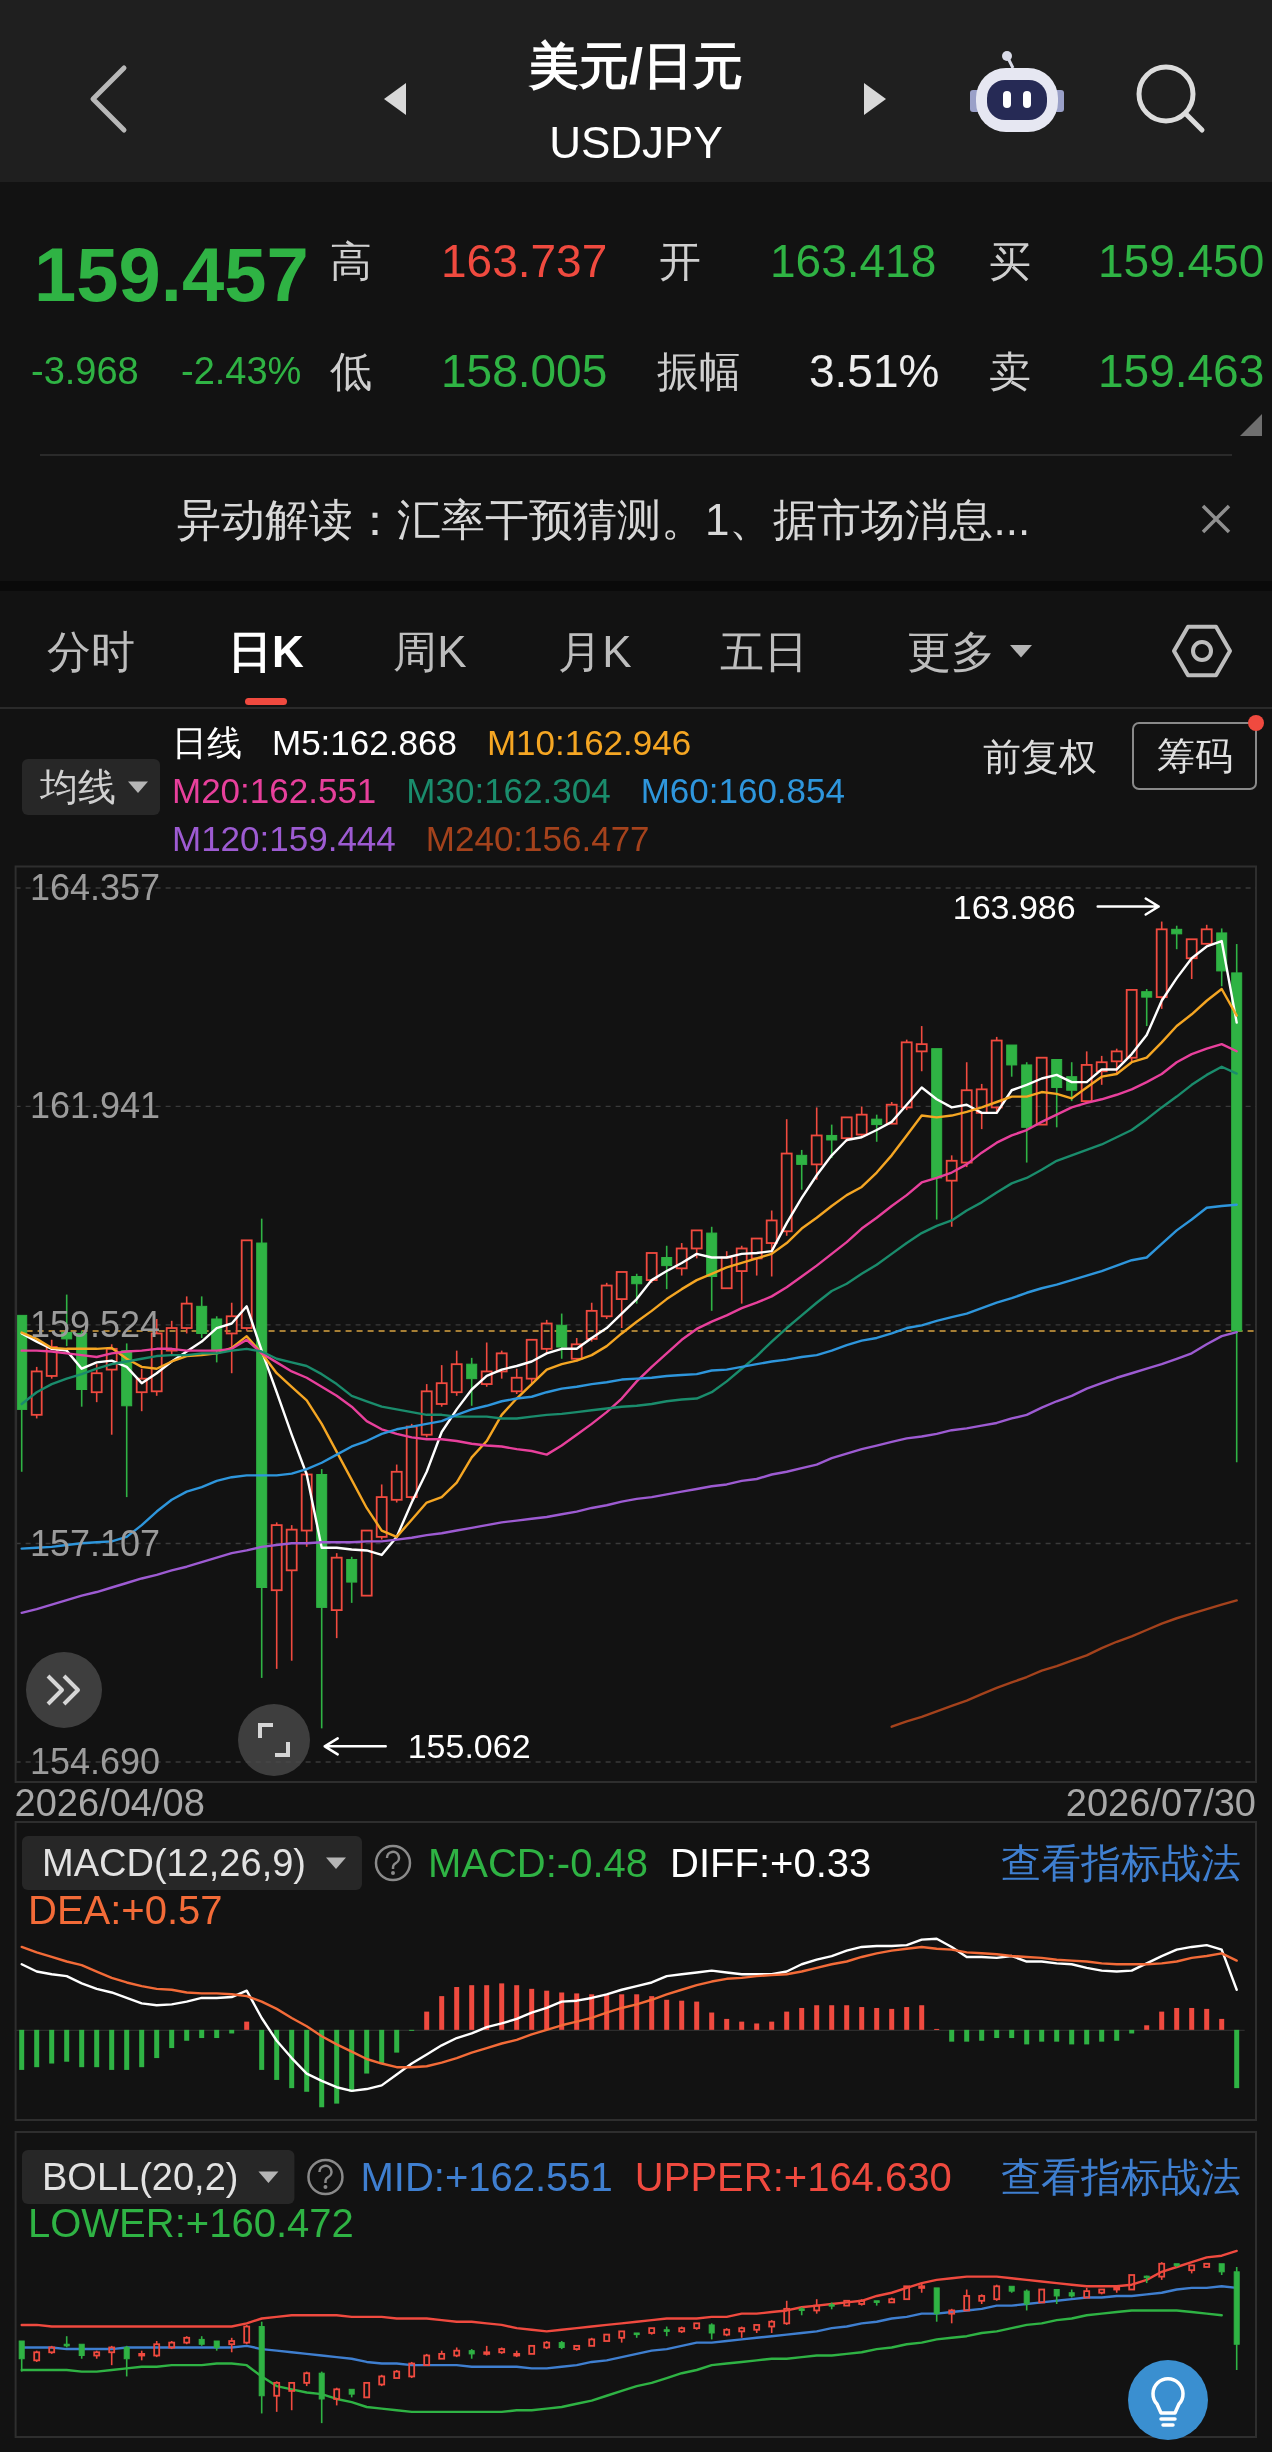 The width and height of the screenshot is (1272, 2452). What do you see at coordinates (524, 371) in the screenshot?
I see `text: 158.005` at bounding box center [524, 371].